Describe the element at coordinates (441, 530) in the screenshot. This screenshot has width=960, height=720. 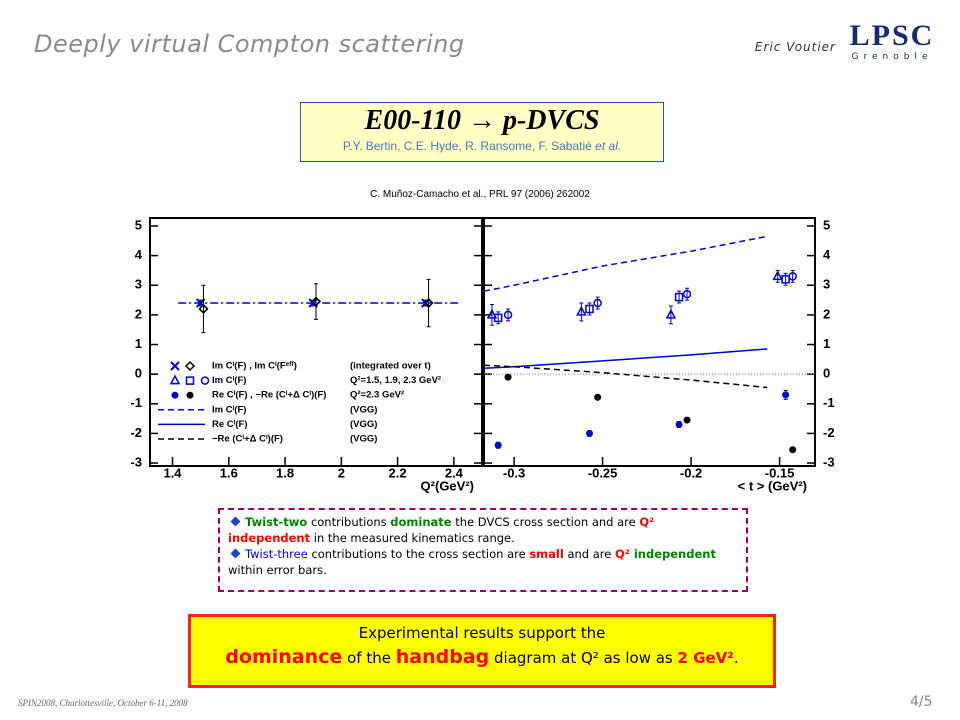
I see `text-run: Q² independent` at that location.